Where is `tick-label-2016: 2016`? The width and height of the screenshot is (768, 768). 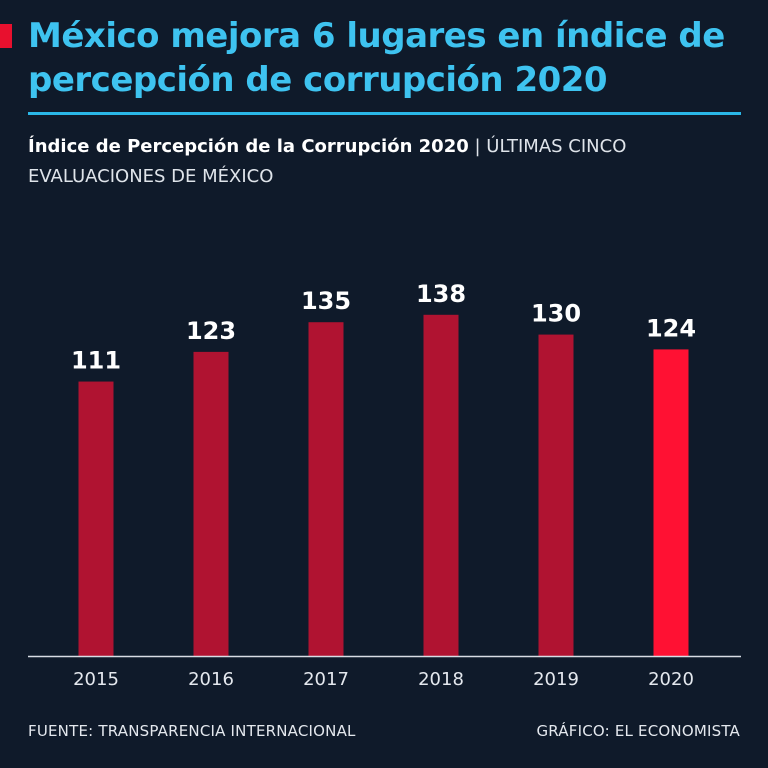
tick-label-2016: 2016 is located at coordinates (211, 679).